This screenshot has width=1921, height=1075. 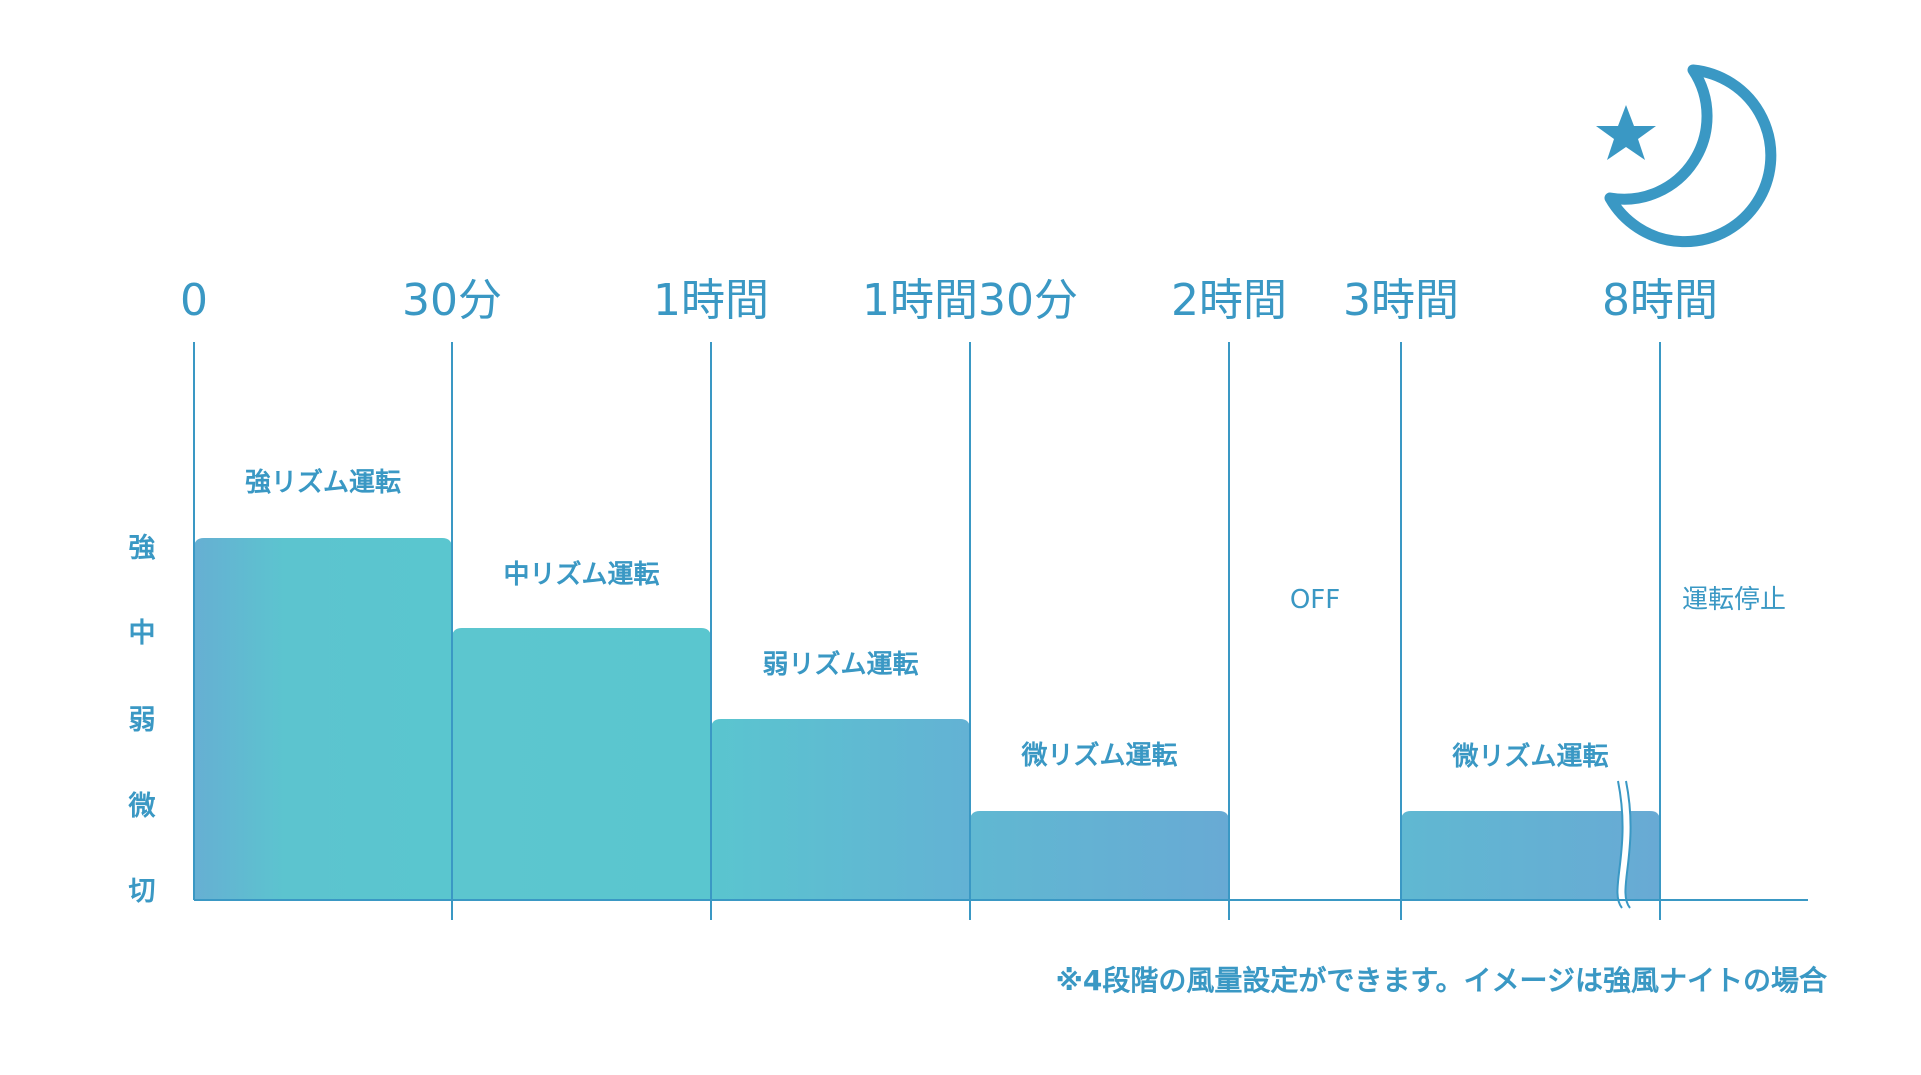 I want to click on moon-star-icon, so click(x=1686, y=156).